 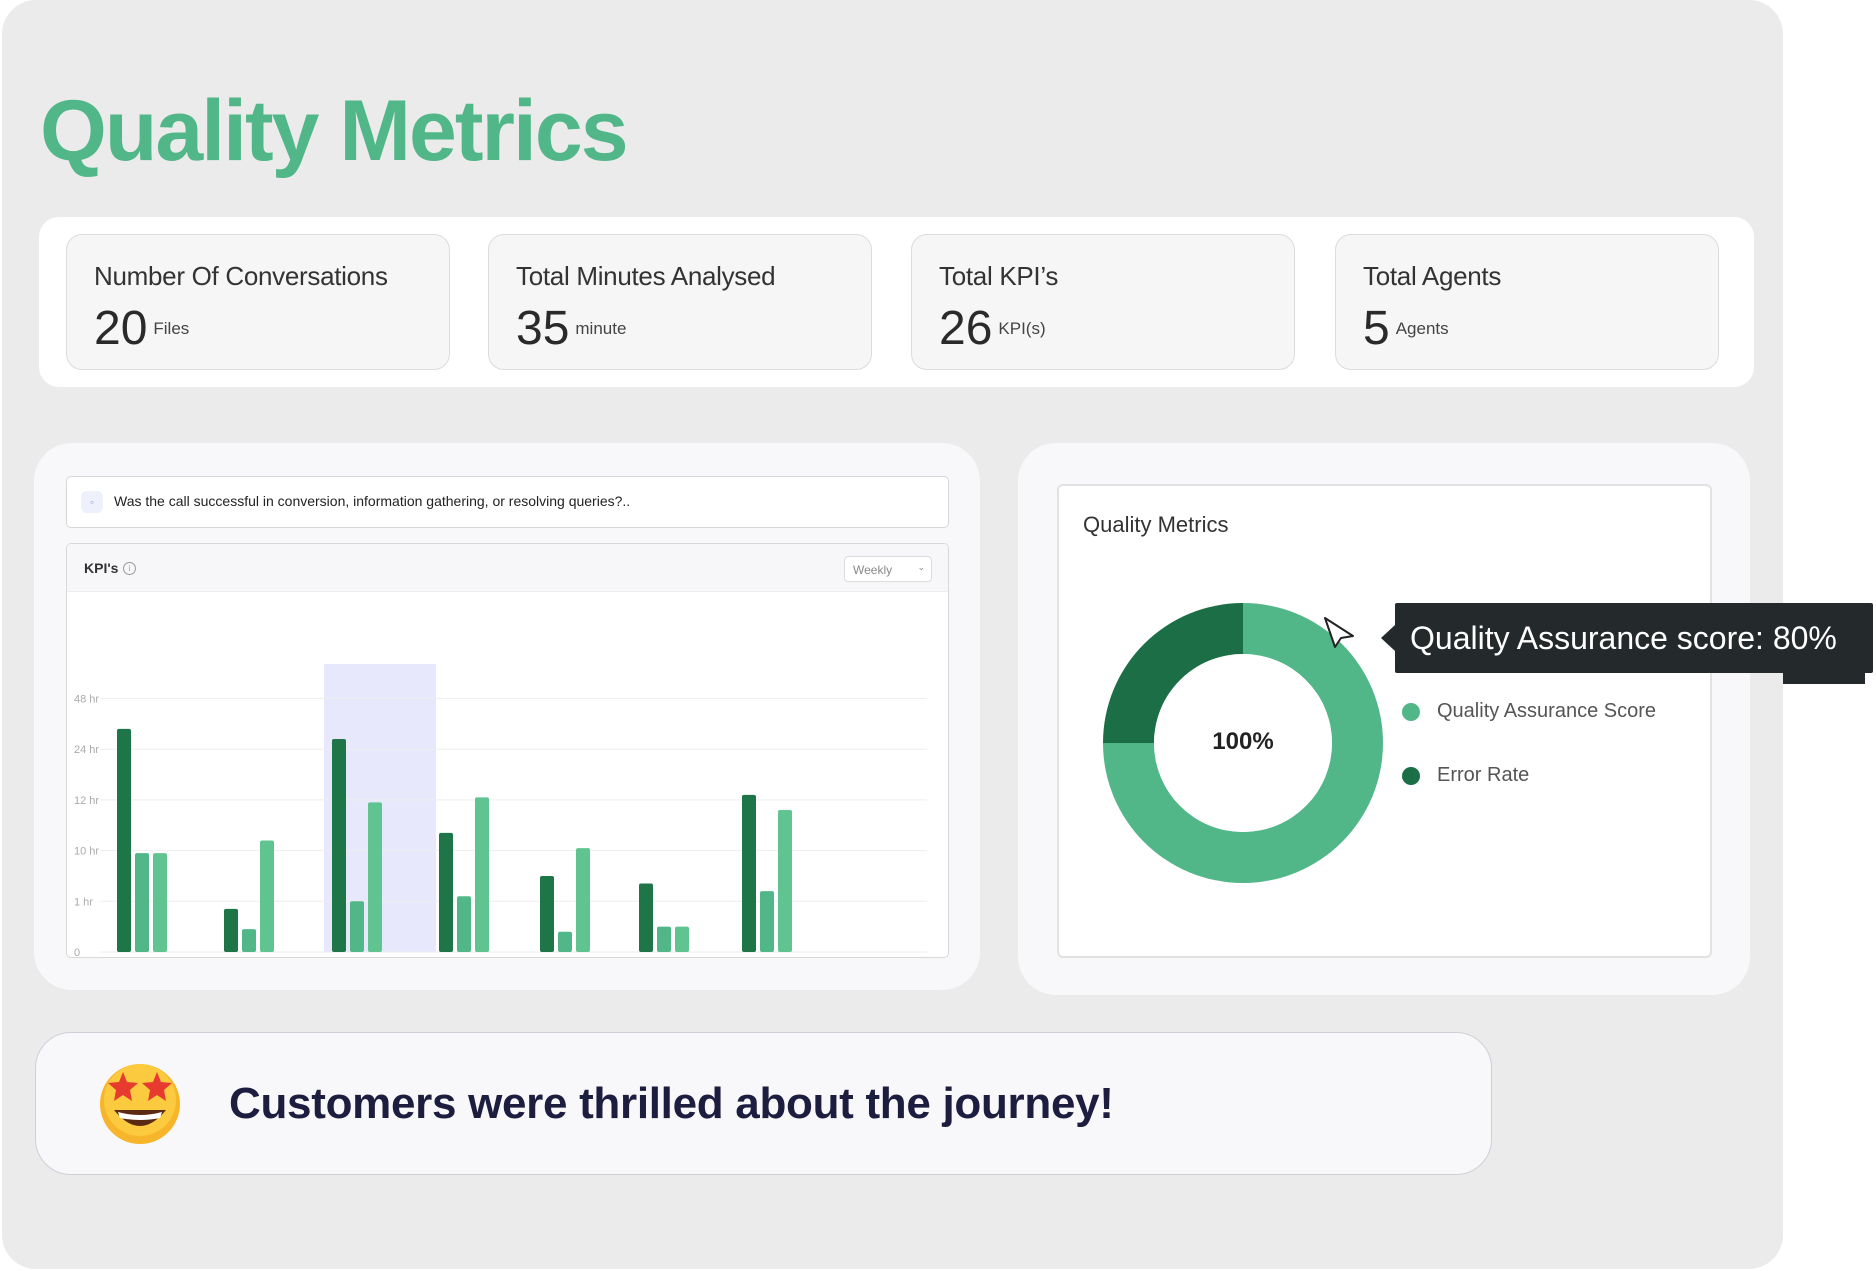 I want to click on tooltip-text: Quality Assurance score: 80%, so click(x=1623, y=638).